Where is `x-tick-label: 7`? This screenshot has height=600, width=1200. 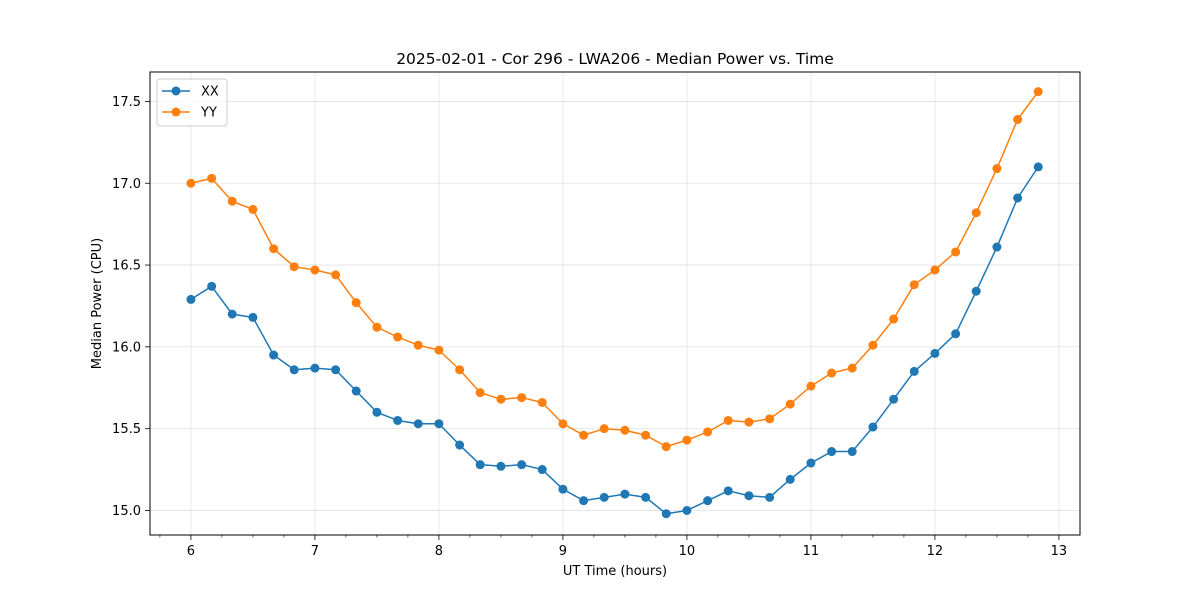
x-tick-label: 7 is located at coordinates (315, 551).